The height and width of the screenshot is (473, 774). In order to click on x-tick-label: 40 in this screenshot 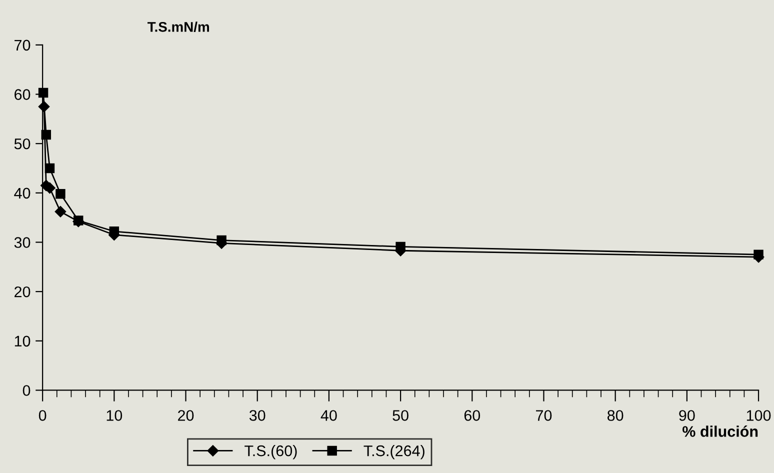, I will do `click(328, 415)`.